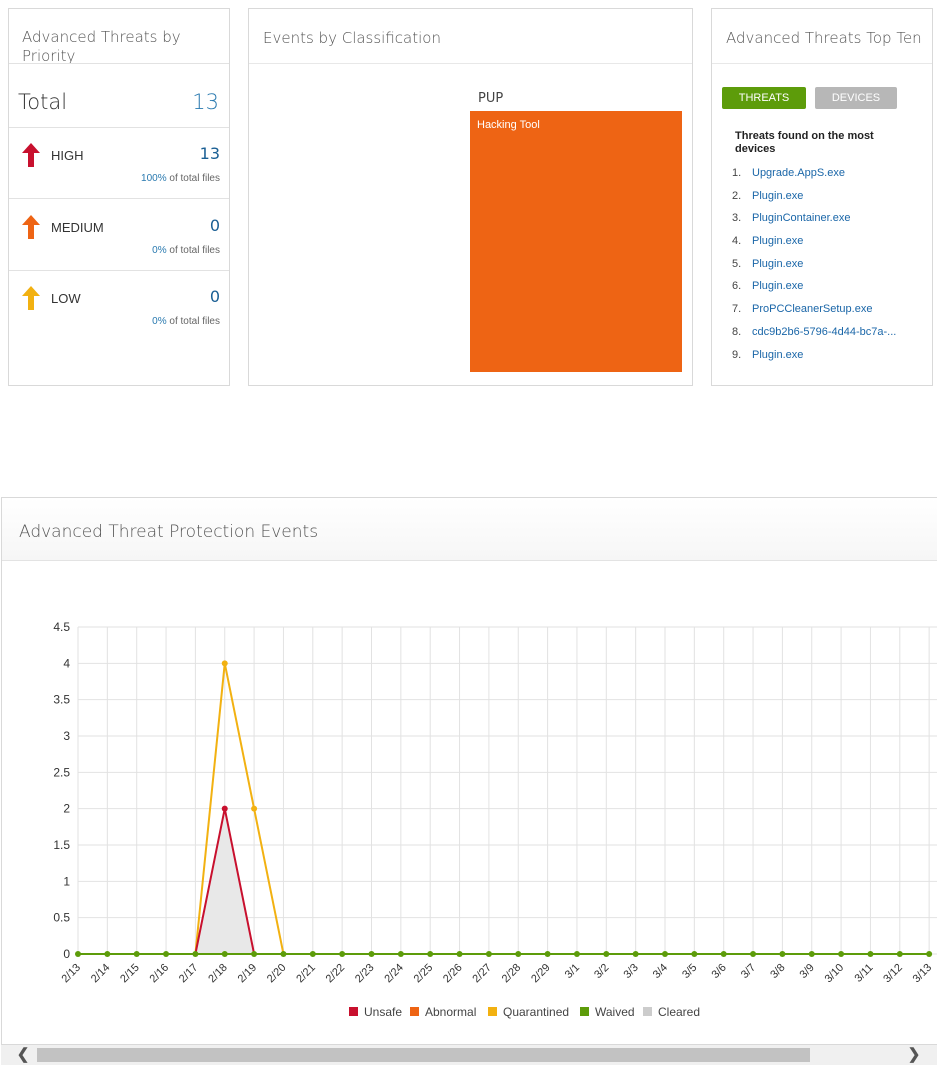 The image size is (937, 1067). What do you see at coordinates (453, 974) in the screenshot?
I see `x-tick-label: 2/26` at bounding box center [453, 974].